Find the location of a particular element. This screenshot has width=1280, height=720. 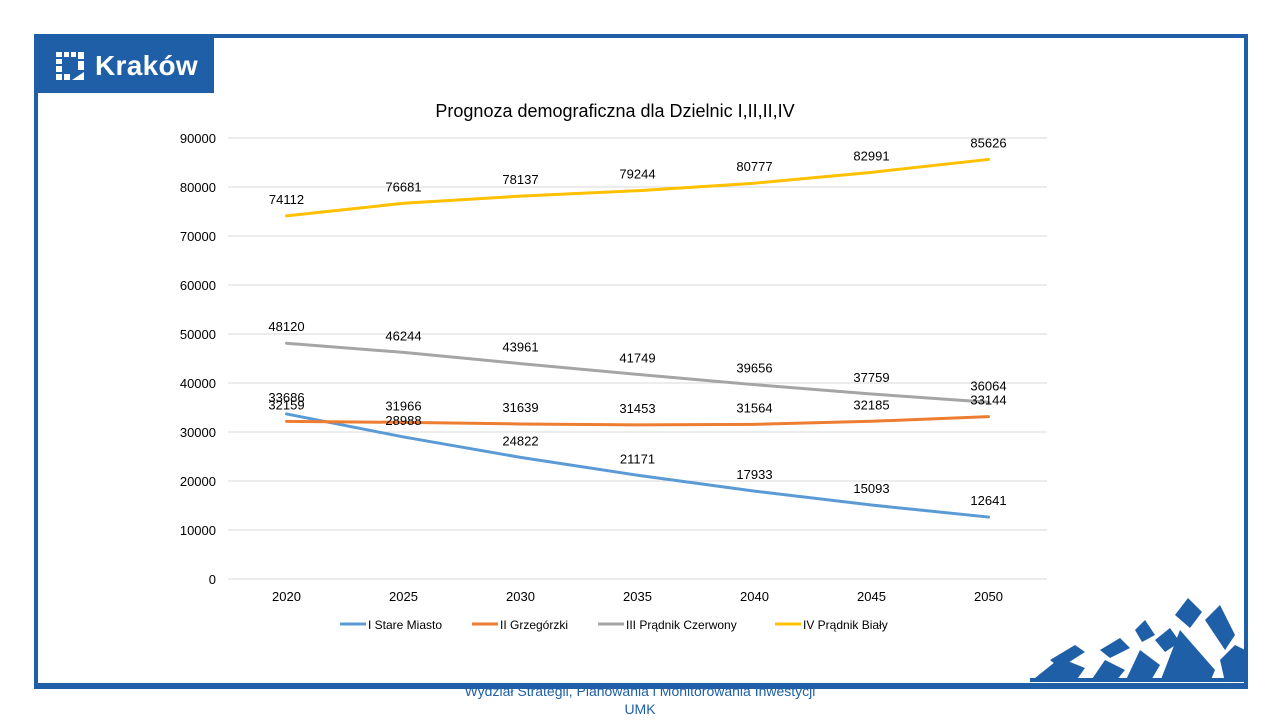

data-label: 82991 is located at coordinates (871, 155).